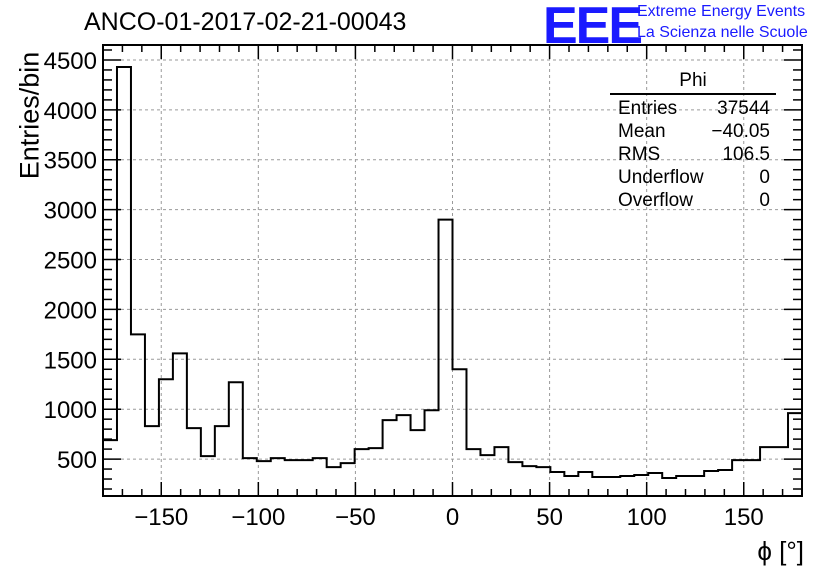 The image size is (836, 572). I want to click on x-tick-label: 100, so click(647, 517).